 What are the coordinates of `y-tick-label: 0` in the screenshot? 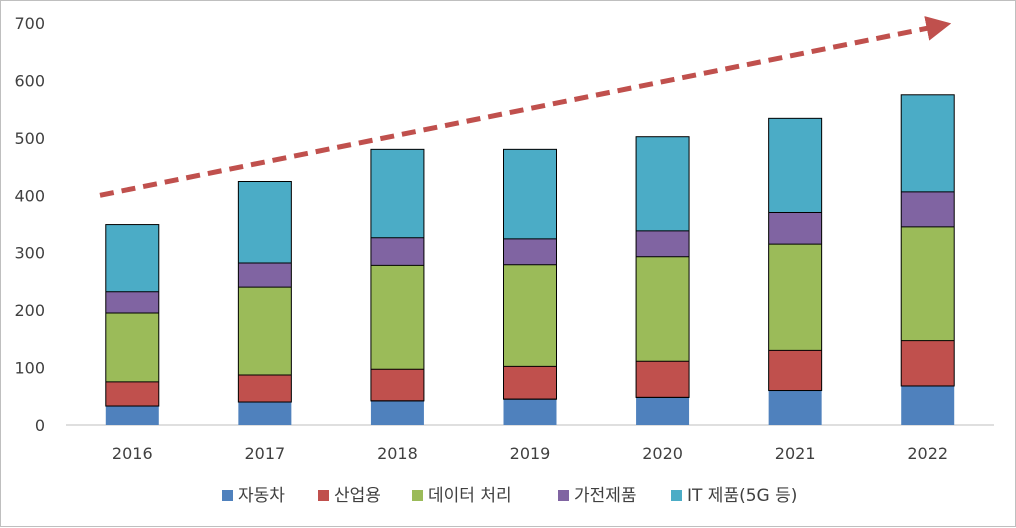 It's located at (40, 425).